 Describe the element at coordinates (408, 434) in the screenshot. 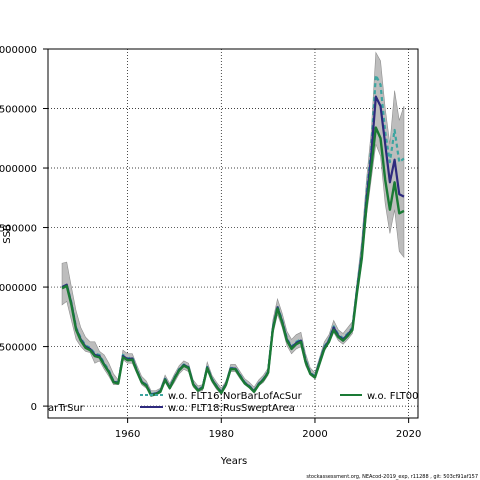

I see `x-tick-label: 2020` at that location.